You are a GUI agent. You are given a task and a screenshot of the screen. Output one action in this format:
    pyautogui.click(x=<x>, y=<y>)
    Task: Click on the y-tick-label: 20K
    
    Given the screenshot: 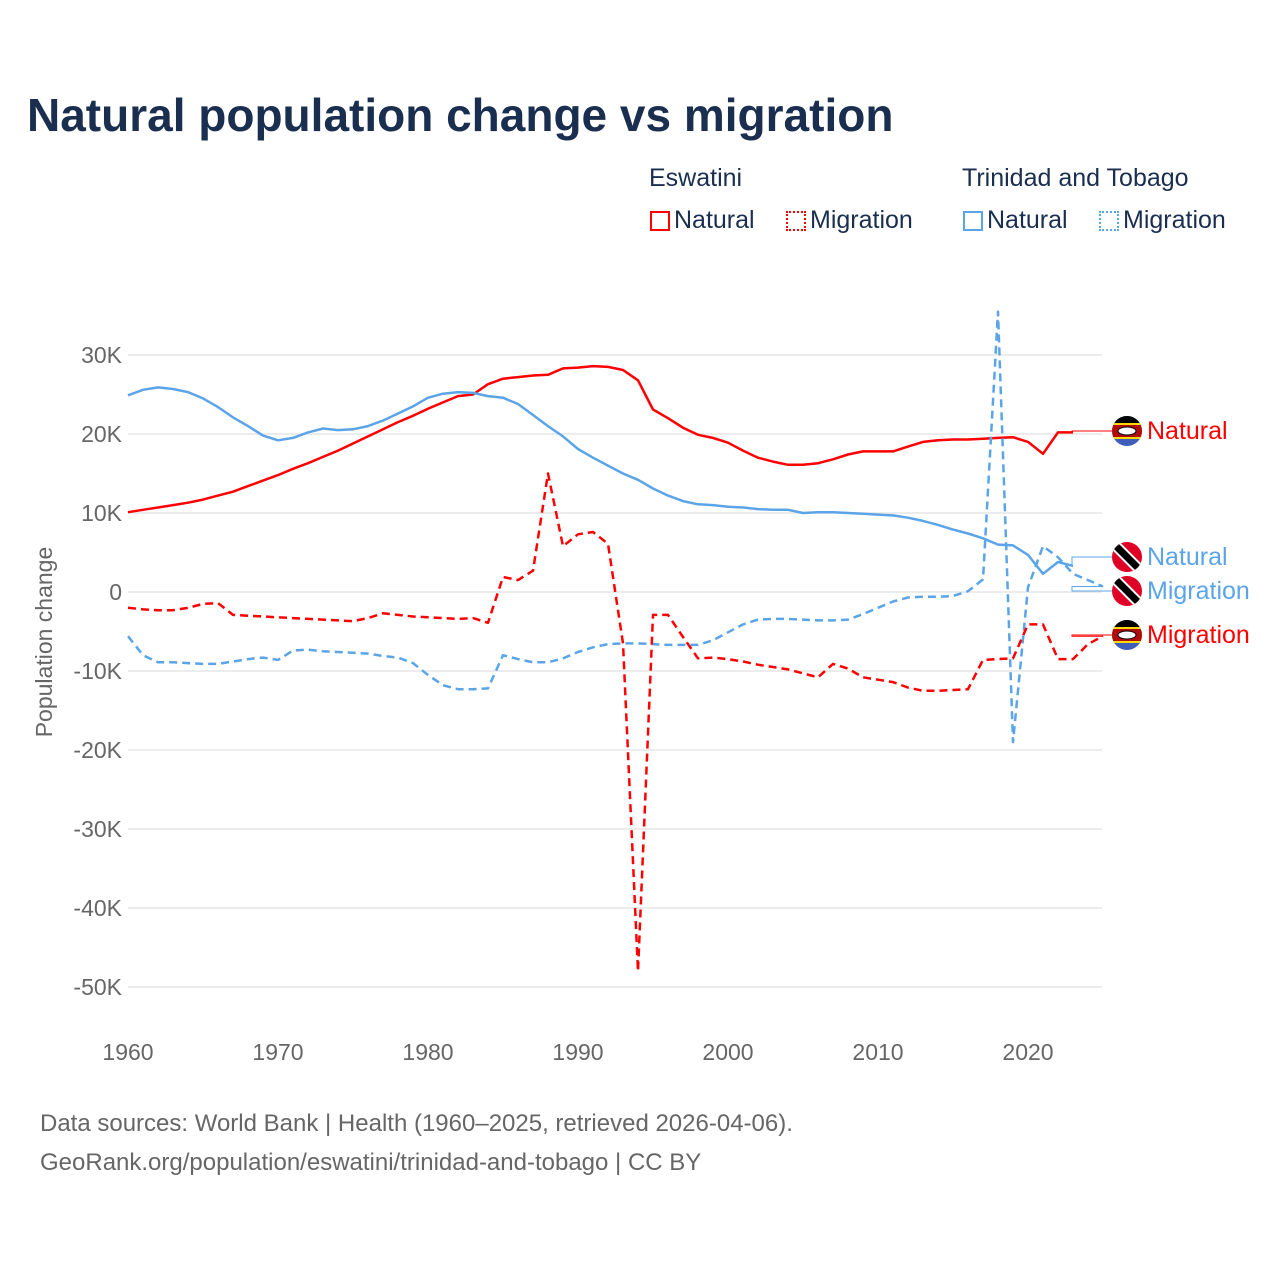 What is the action you would take?
    pyautogui.click(x=102, y=434)
    